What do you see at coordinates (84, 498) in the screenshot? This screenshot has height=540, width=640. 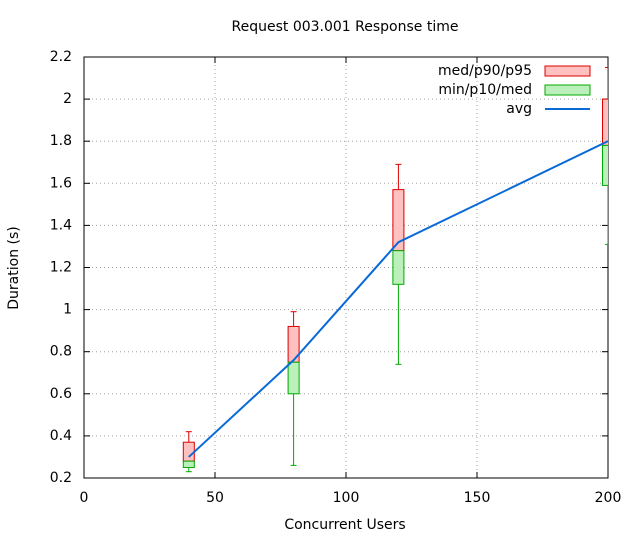 I see `x-tick-label: 0` at bounding box center [84, 498].